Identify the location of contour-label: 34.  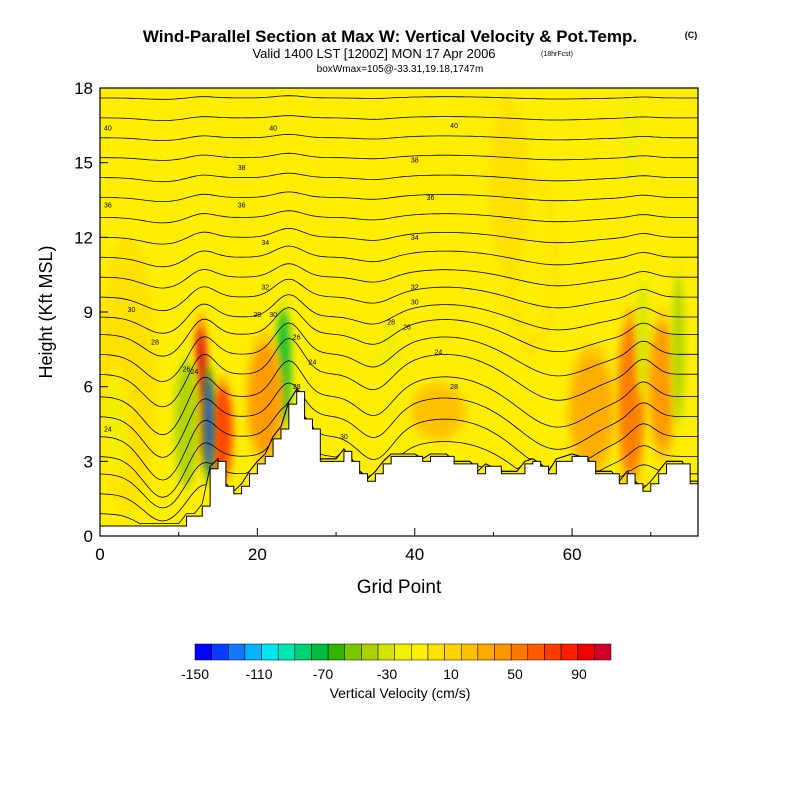
(415, 238).